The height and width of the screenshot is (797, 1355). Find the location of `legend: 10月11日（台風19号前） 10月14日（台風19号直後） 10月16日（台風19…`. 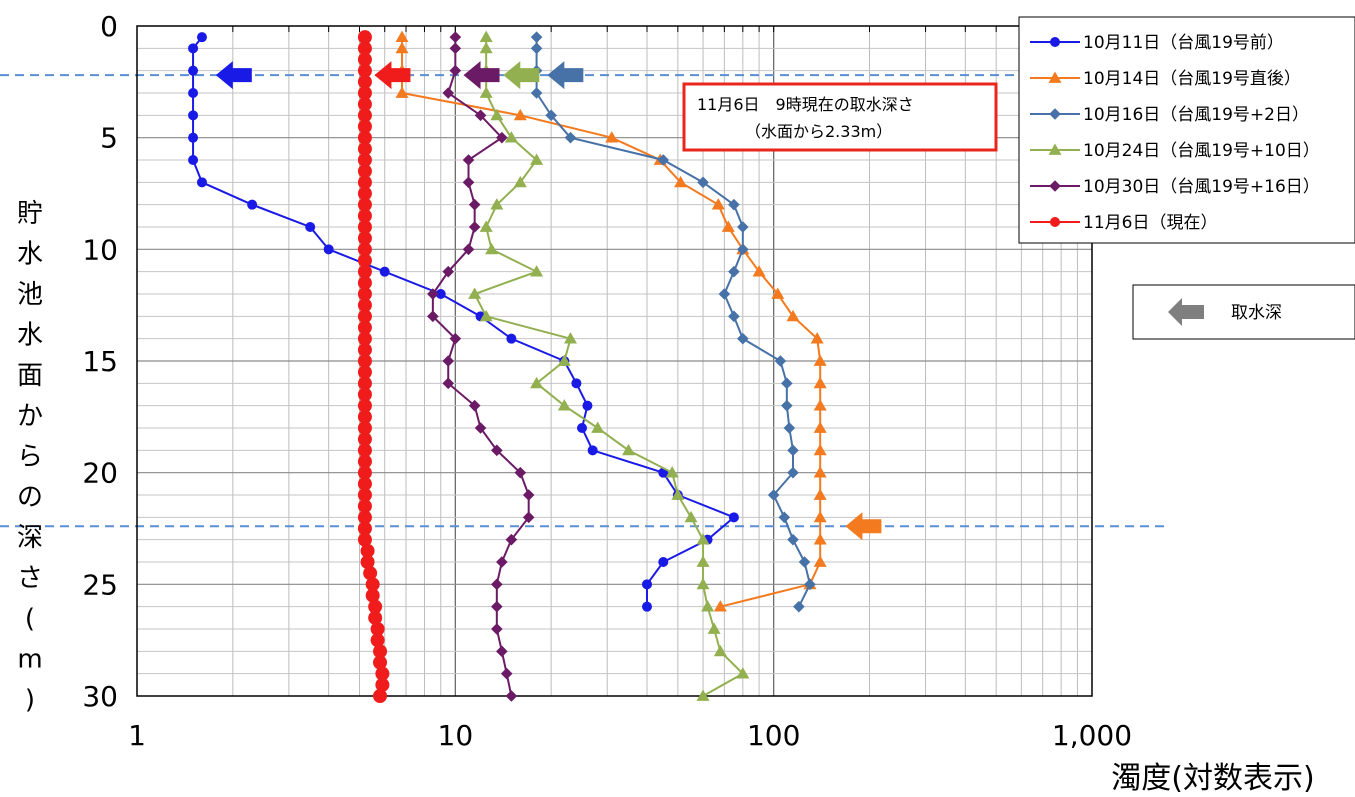

legend: 10月11日（台風19号前） 10月14日（台風19号直後） 10月16日（台風19… is located at coordinates (1186, 130).